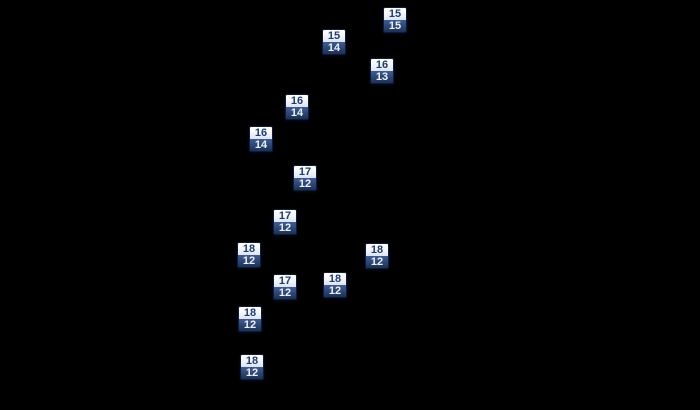 The width and height of the screenshot is (700, 410). I want to click on temperature-marker: 15 14, so click(334, 42).